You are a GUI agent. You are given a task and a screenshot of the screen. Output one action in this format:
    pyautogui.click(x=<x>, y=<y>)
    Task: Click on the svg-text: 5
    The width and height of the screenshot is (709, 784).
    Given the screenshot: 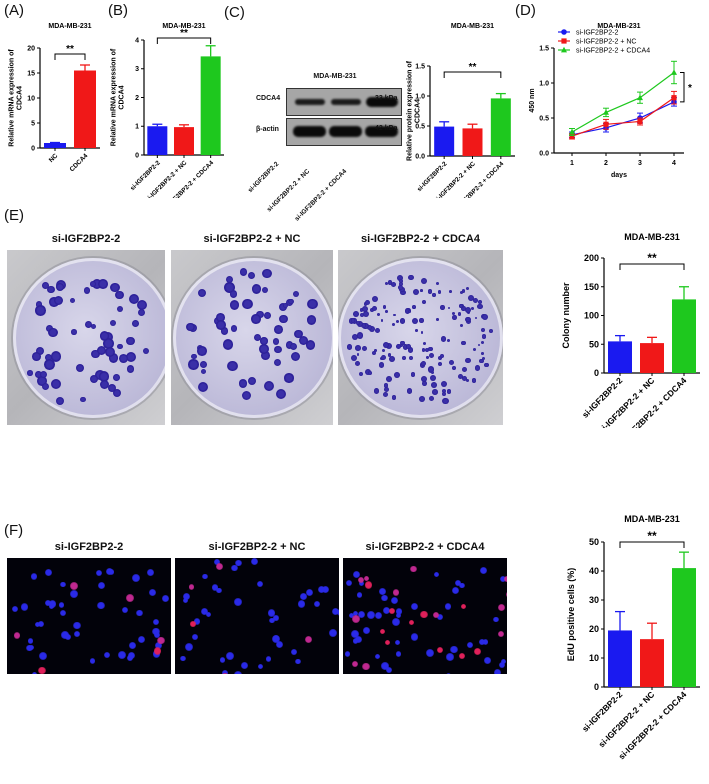 What is the action you would take?
    pyautogui.click(x=33, y=123)
    